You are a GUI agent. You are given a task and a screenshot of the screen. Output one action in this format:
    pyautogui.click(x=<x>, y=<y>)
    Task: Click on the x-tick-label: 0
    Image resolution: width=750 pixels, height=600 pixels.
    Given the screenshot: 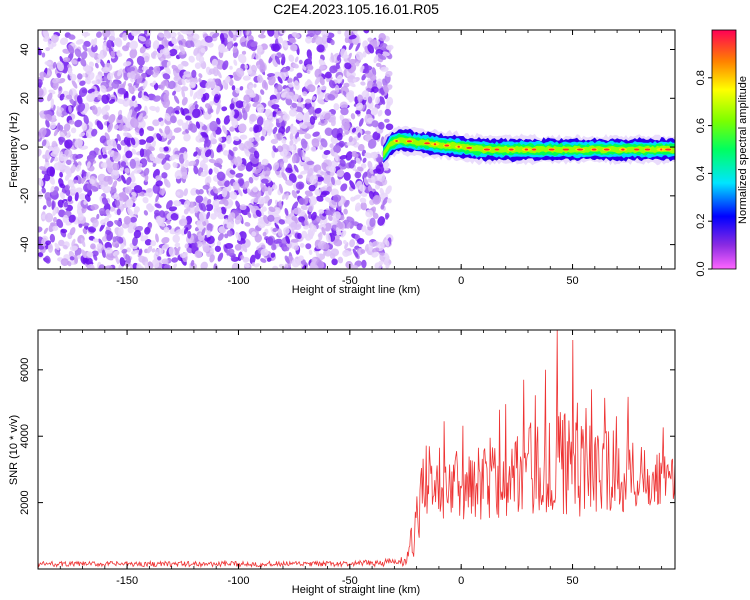 What is the action you would take?
    pyautogui.click(x=461, y=281)
    